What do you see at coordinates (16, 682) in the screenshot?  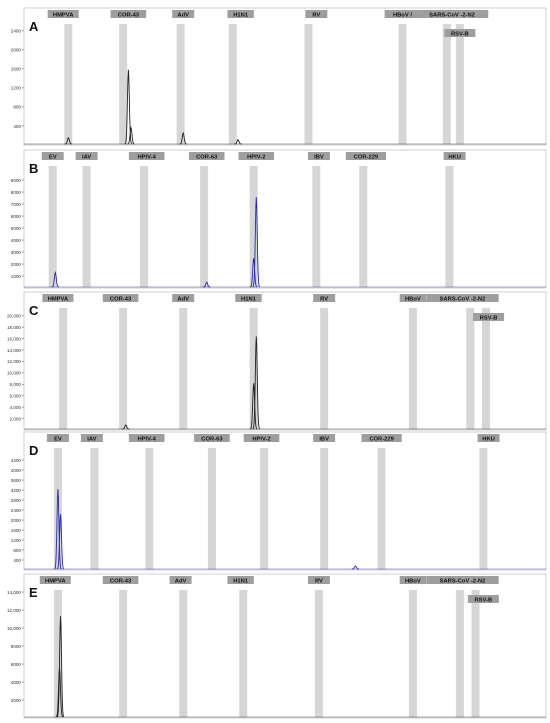 I see `y-tick-label: 4000` at bounding box center [16, 682].